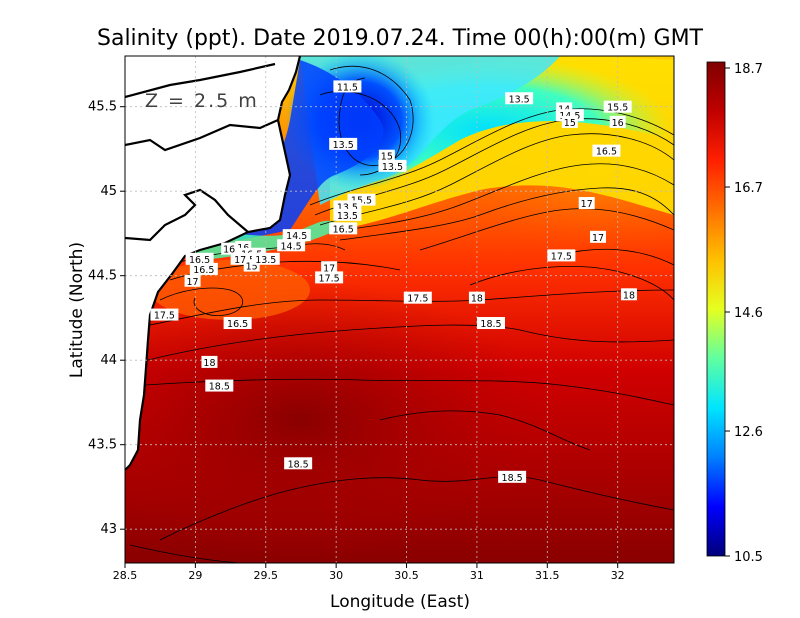 The height and width of the screenshot is (618, 800). I want to click on y-tick-label: 44, so click(108, 360).